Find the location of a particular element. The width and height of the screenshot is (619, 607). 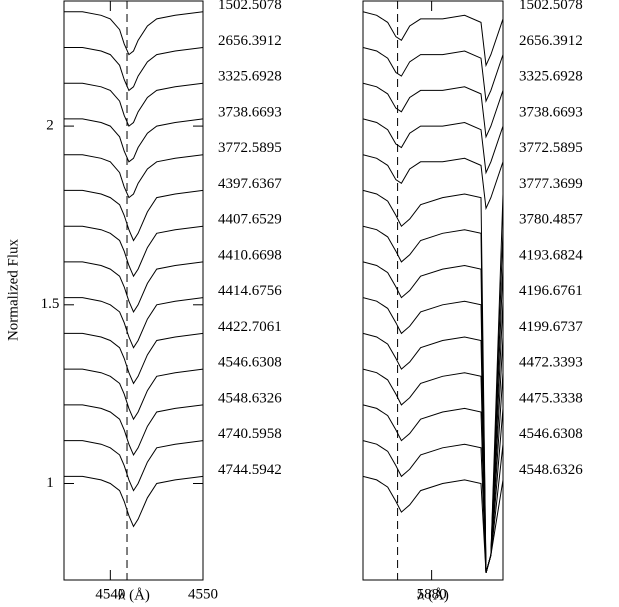

x-tick-label: 5880 is located at coordinates (432, 594).